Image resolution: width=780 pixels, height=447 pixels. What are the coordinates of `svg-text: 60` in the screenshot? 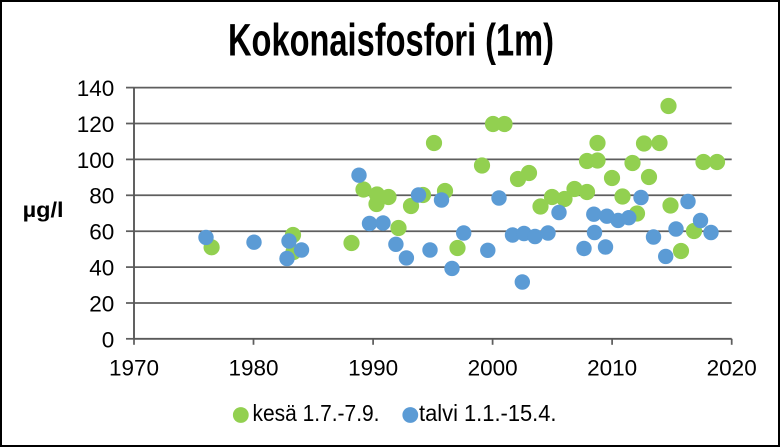 It's located at (101, 232).